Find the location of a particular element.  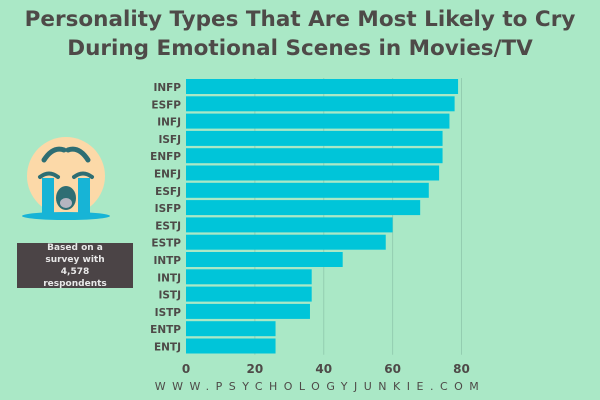

website-footer: WWW.PSYCHOLOGYJUNKIE.COM is located at coordinates (320, 386).